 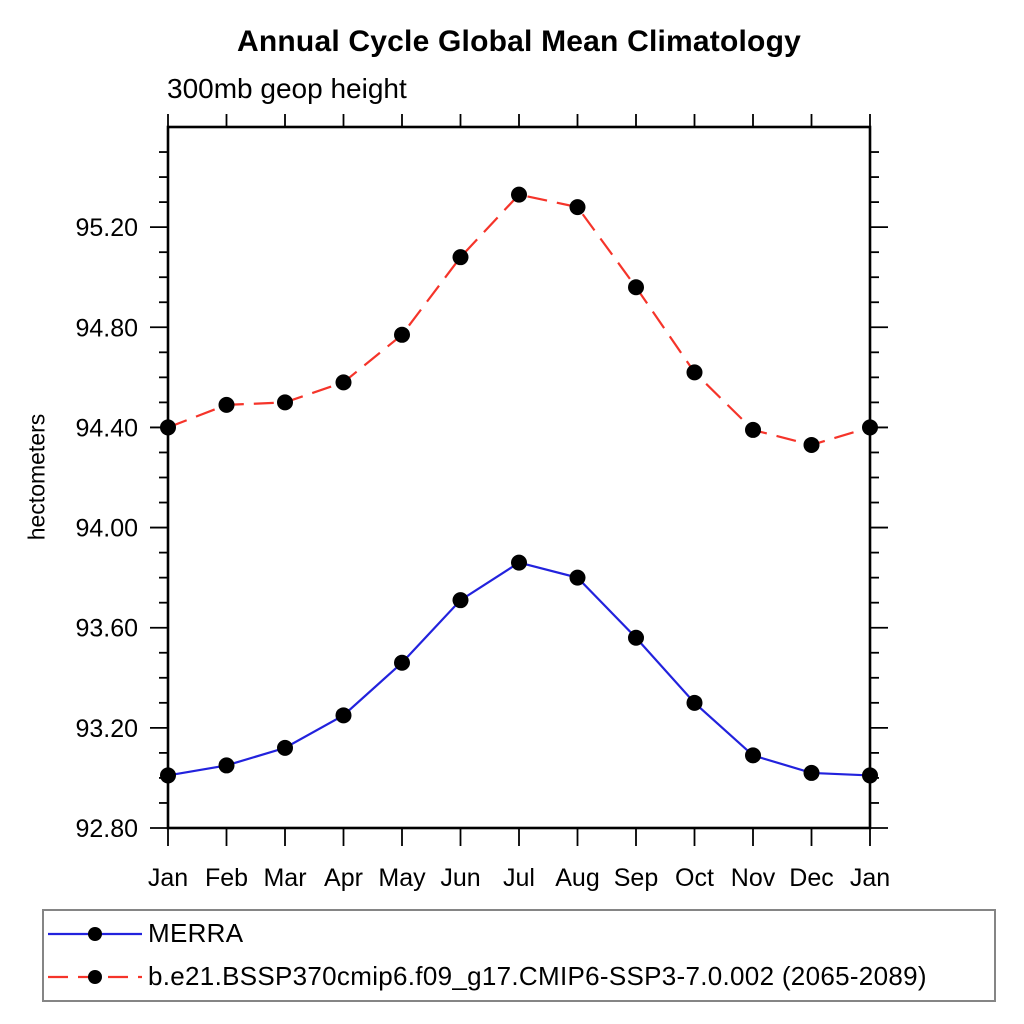 I want to click on legend-label-merra: MERRA, so click(x=196, y=933).